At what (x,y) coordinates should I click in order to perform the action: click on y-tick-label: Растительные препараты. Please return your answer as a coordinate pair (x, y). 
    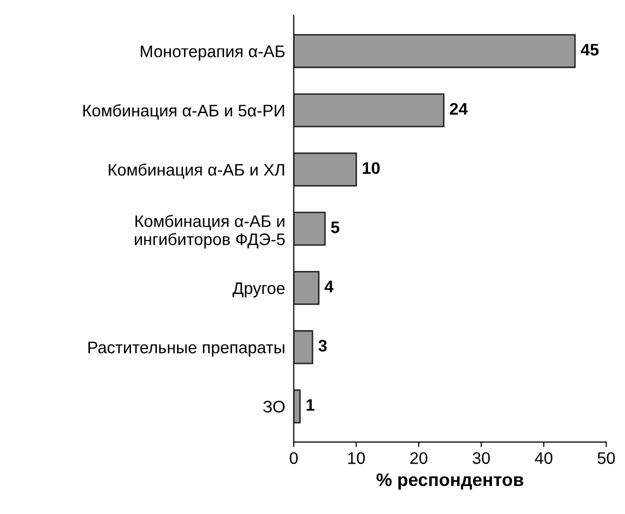
    Looking at the image, I should click on (186, 349).